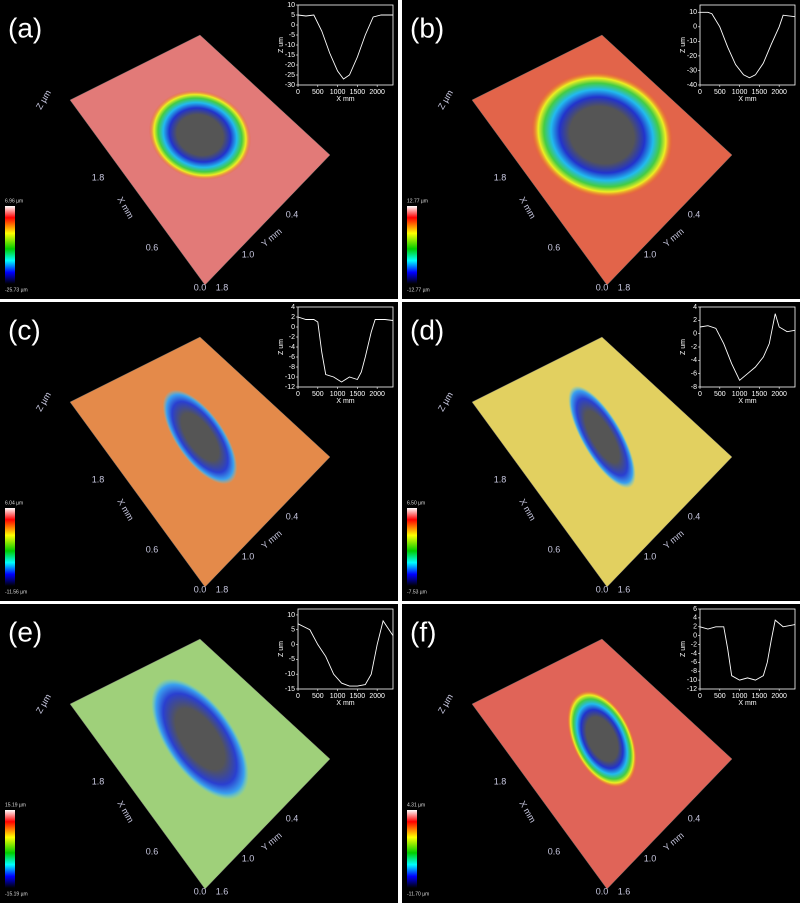 The image size is (800, 903). What do you see at coordinates (290, 65) in the screenshot?
I see `inset-y-tick-label: -20` at bounding box center [290, 65].